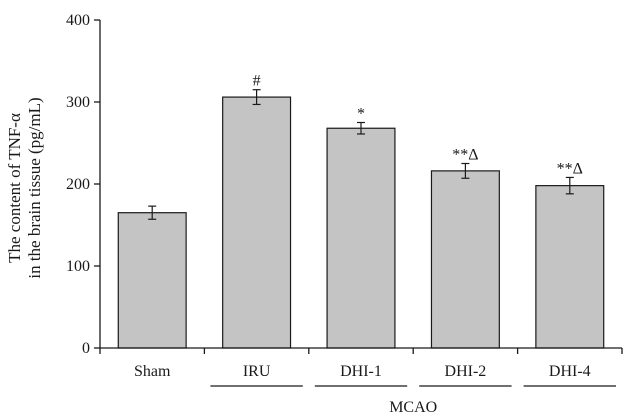 This screenshot has width=624, height=416. What do you see at coordinates (570, 371) in the screenshot?
I see `x-tick-label: DHI-4` at bounding box center [570, 371].